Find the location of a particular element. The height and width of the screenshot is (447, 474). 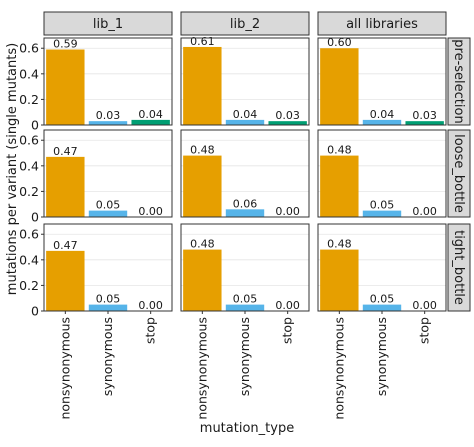

facet-col-label: lib_2 is located at coordinates (245, 24).